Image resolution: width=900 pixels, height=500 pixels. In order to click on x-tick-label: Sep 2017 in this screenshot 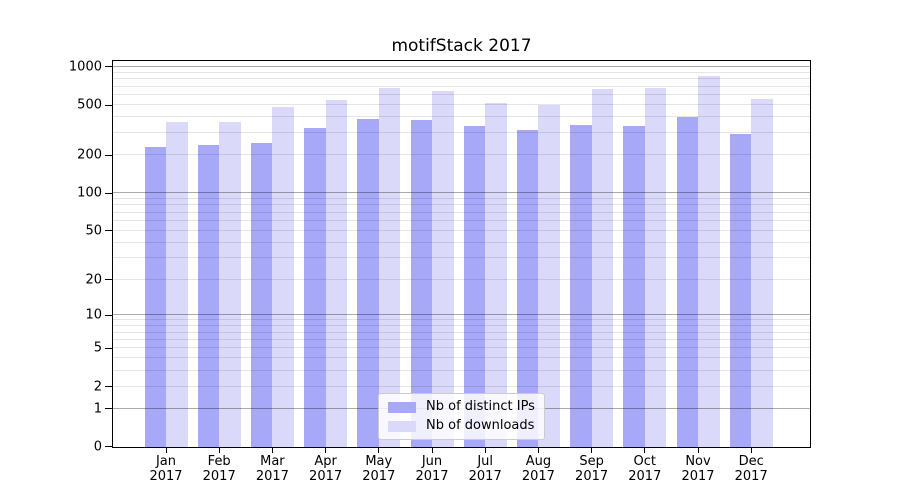, I will do `click(591, 469)`.